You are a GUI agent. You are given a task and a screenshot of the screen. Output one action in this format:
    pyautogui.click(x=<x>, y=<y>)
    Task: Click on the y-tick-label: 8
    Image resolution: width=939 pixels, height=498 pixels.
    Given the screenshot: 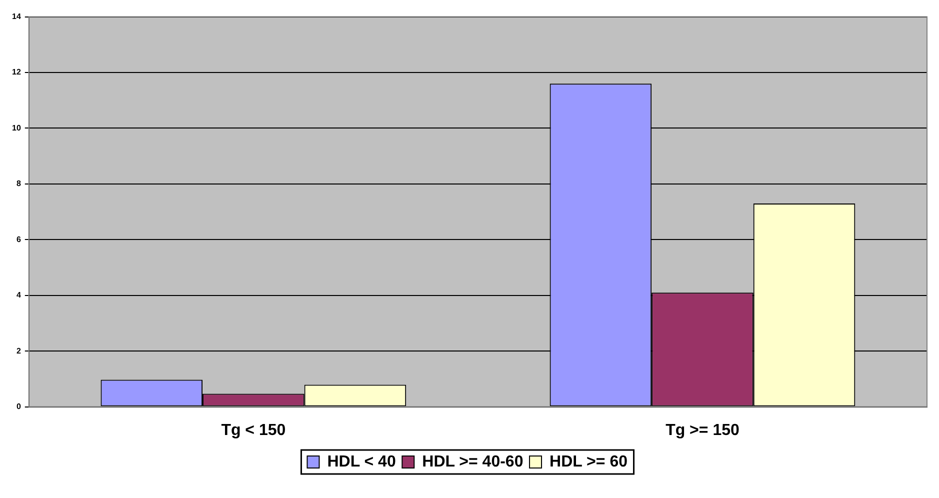 What is the action you would take?
    pyautogui.click(x=19, y=183)
    